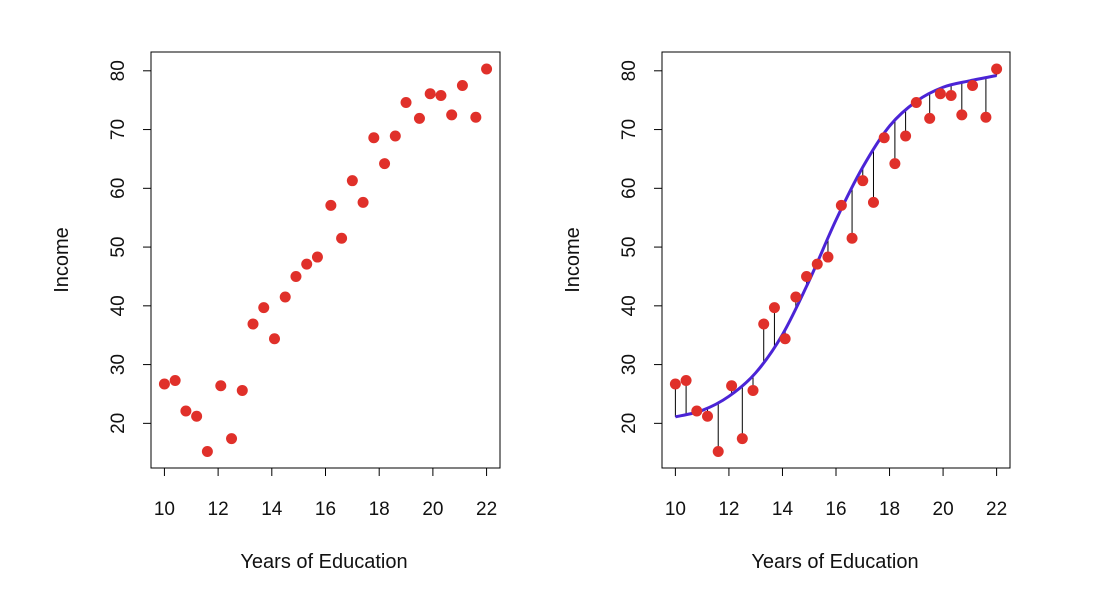  Describe the element at coordinates (573, 260) in the screenshot. I see `right-y-axis-title: Income` at that location.